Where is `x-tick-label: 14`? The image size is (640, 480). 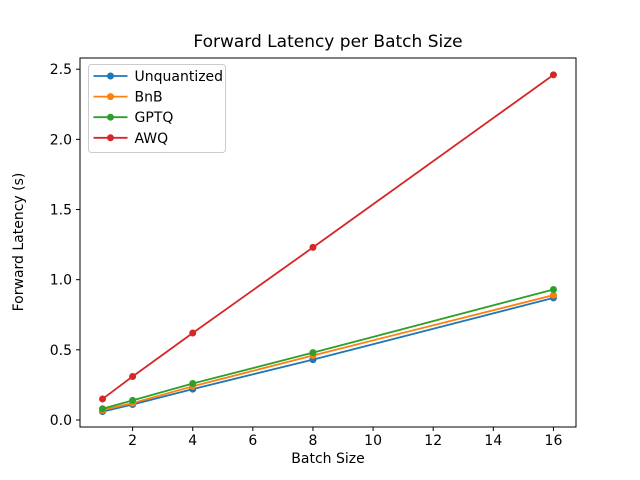 x-tick-label: 14 is located at coordinates (493, 441).